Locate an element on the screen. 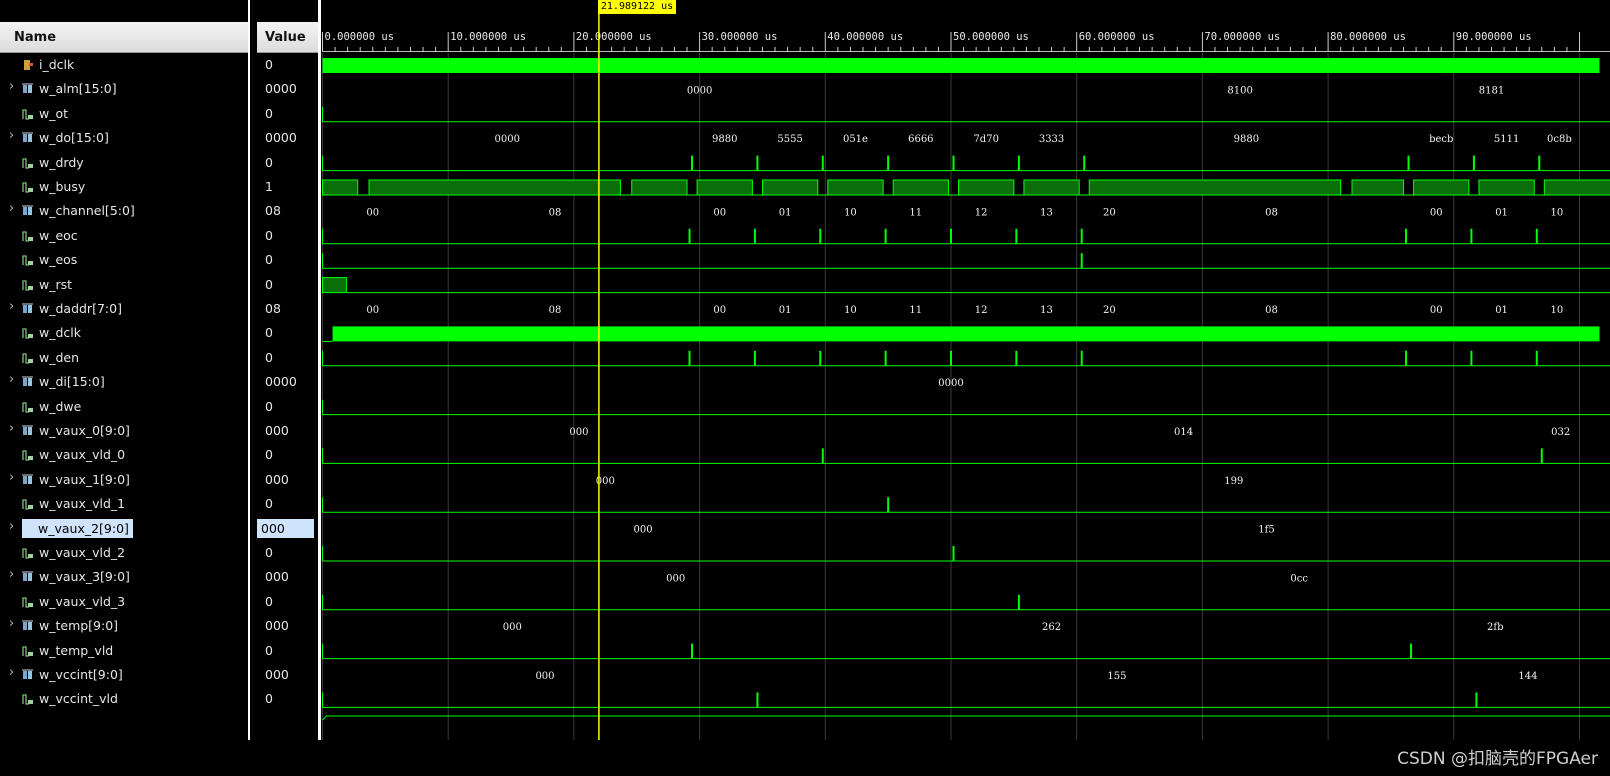 Image resolution: width=1610 pixels, height=776 pixels. signal-row: w_dclk is located at coordinates (124, 333).